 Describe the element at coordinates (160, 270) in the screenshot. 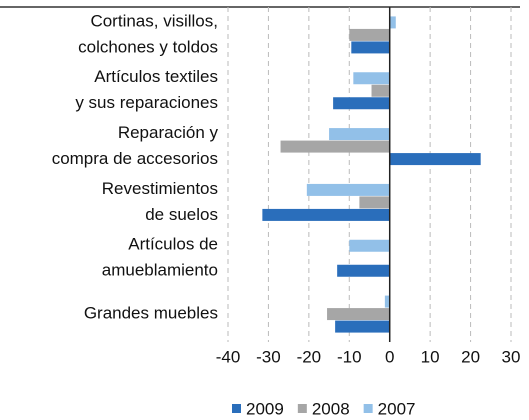

I see `y-tick-label: amueblamiento` at that location.